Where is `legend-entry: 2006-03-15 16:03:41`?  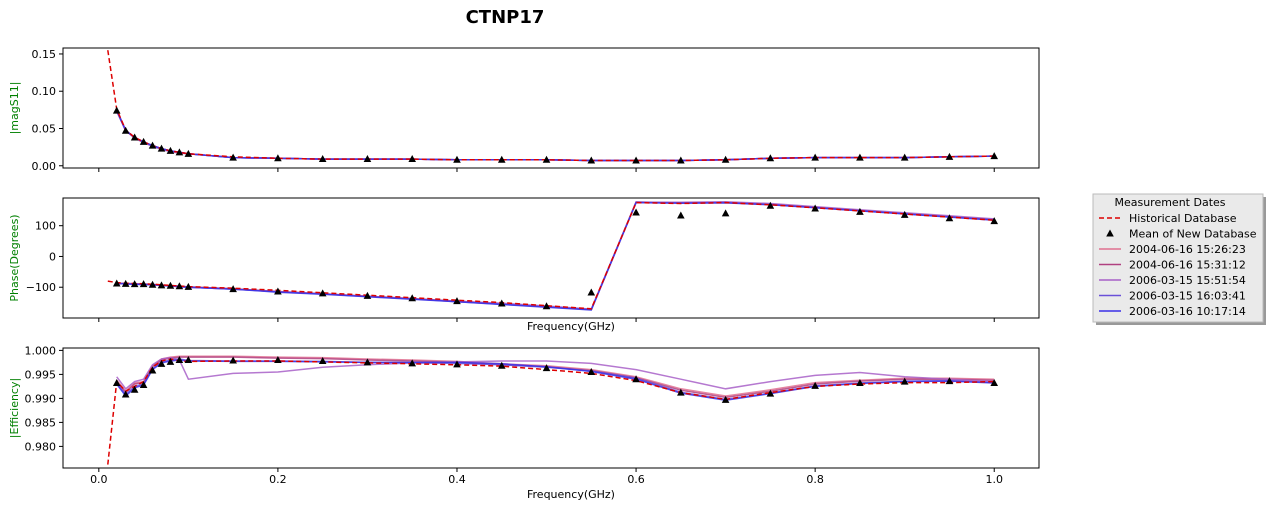 legend-entry: 2006-03-15 16:03:41 is located at coordinates (1172, 296).